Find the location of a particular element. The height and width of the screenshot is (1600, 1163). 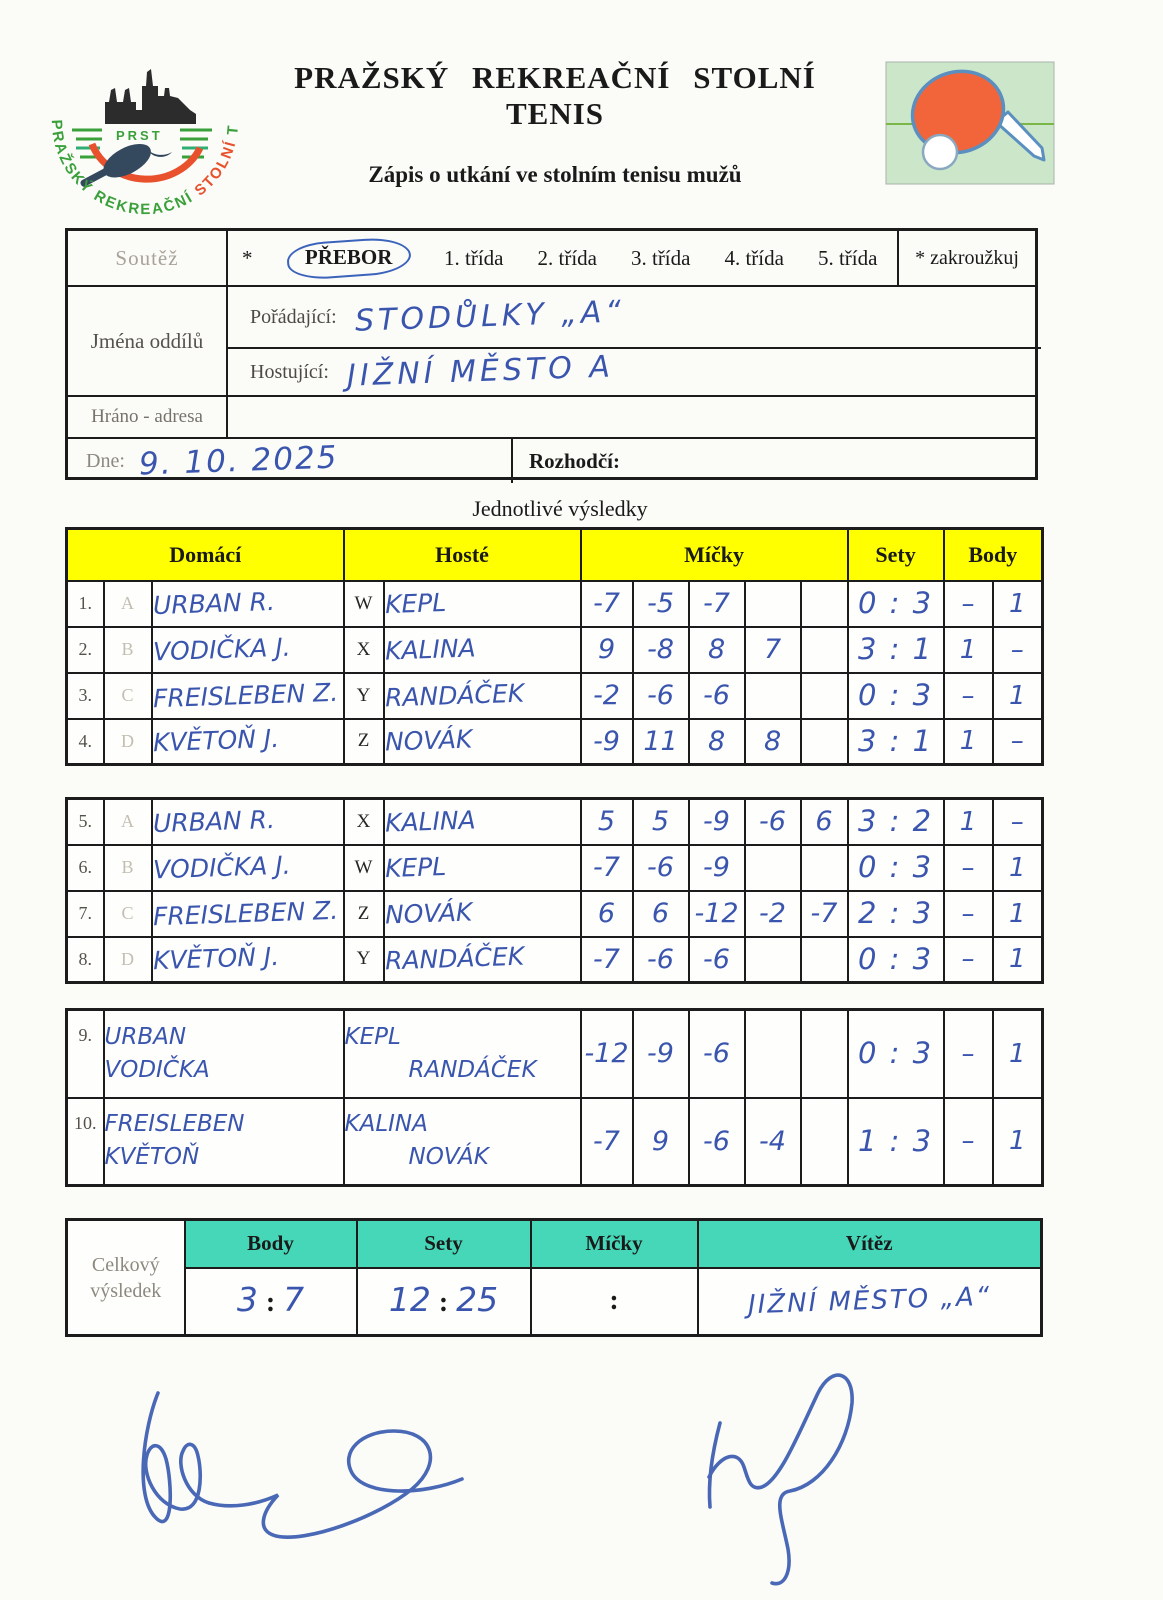

summary-header-vitez: Vítěz is located at coordinates (869, 1243).